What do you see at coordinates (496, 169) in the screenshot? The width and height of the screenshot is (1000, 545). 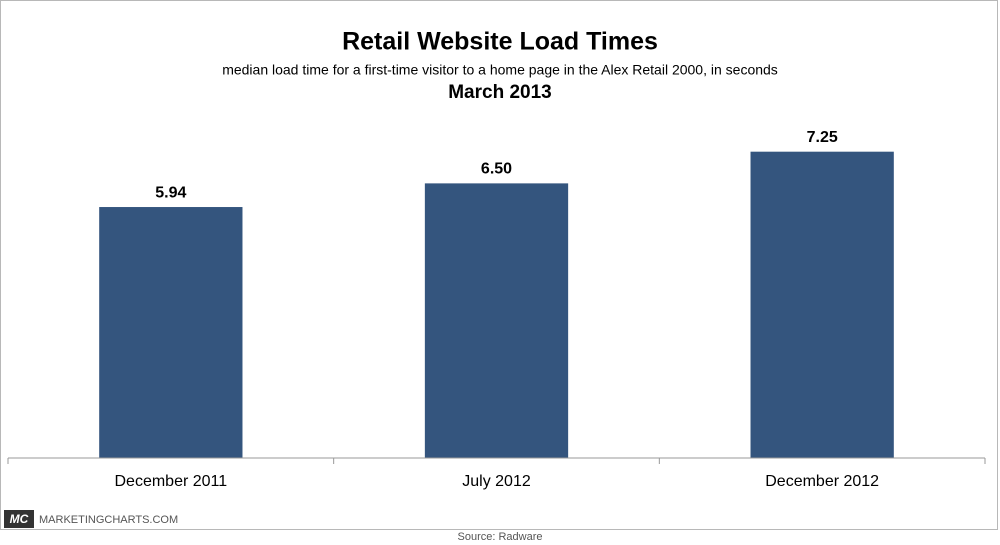 I see `data-label: 6.50` at bounding box center [496, 169].